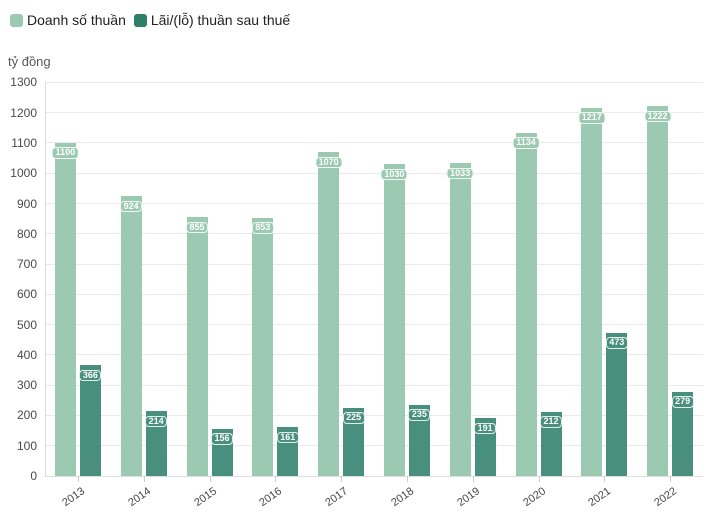 The image size is (720, 520). Describe the element at coordinates (666, 497) in the screenshot. I see `x-axis-label-2022: 2022` at that location.